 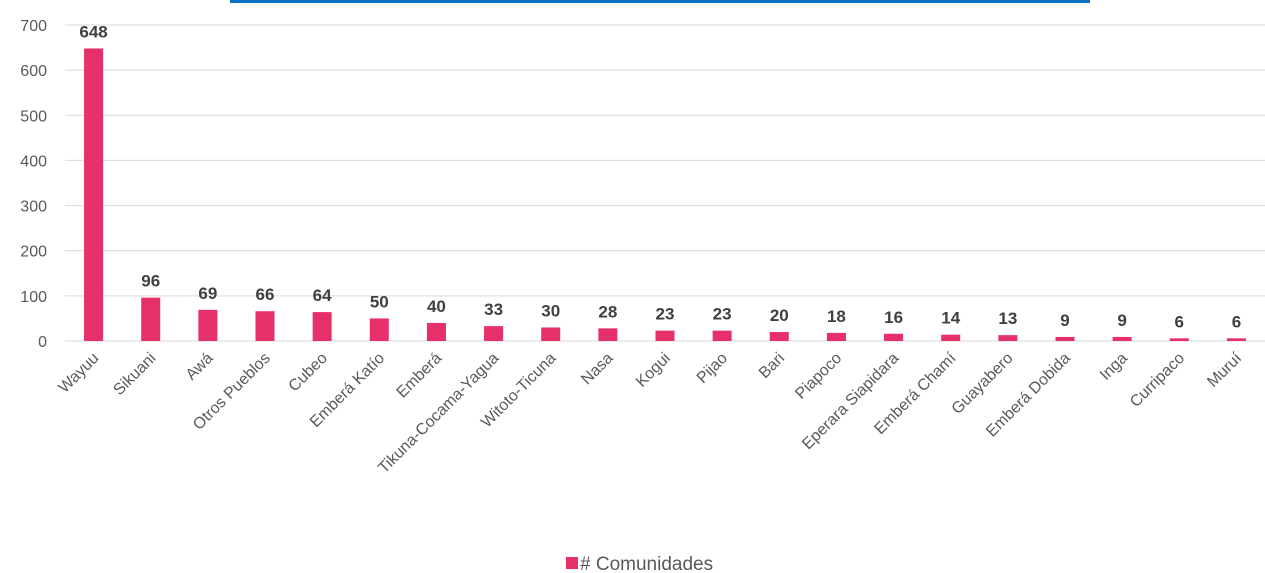 I want to click on data-label: 28, so click(x=607, y=311).